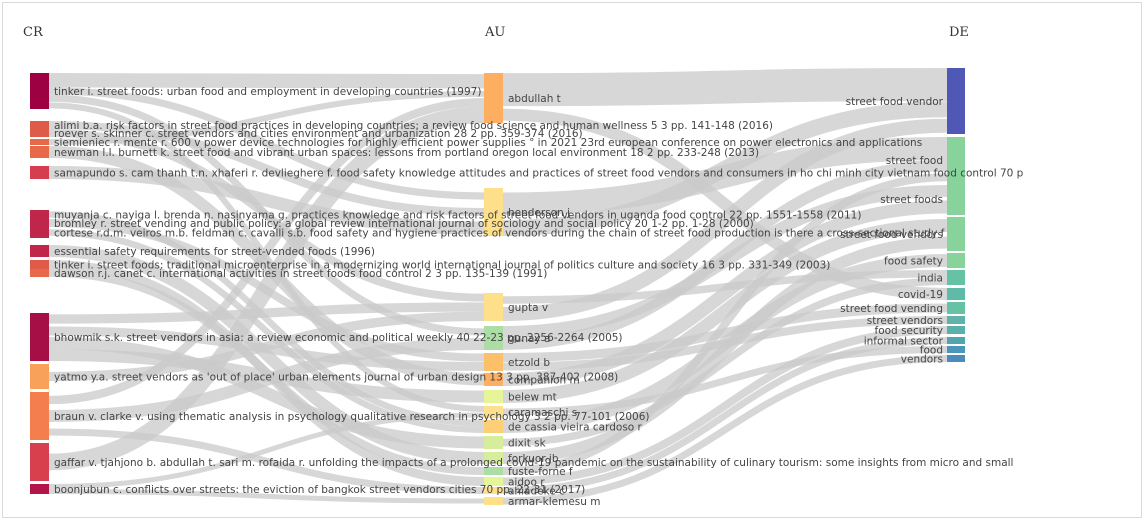 This screenshot has height=520, width=1144. Describe the element at coordinates (895, 102) in the screenshot. I see `de-node-label: street food vendor` at that location.